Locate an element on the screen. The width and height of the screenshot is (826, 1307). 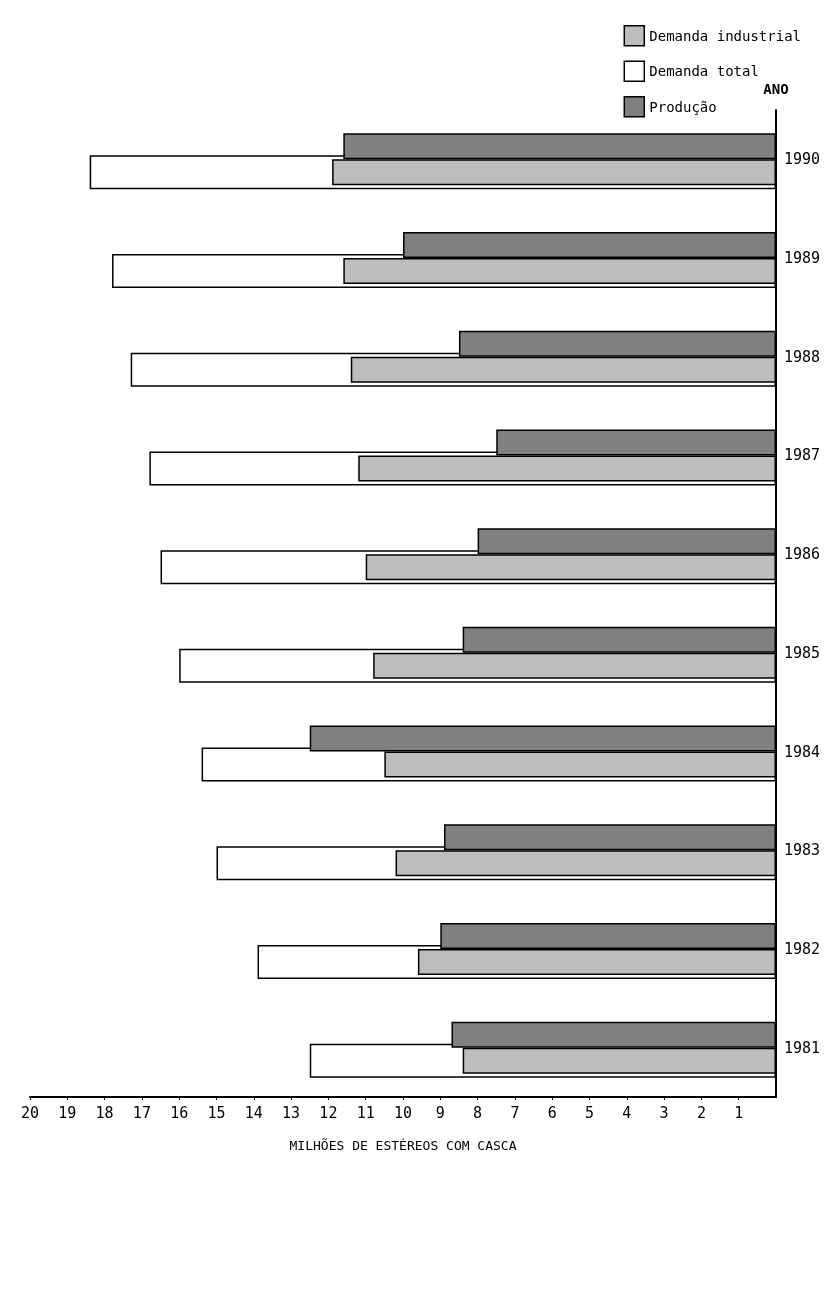
x-tick-label: 7 is located at coordinates (515, 1112).